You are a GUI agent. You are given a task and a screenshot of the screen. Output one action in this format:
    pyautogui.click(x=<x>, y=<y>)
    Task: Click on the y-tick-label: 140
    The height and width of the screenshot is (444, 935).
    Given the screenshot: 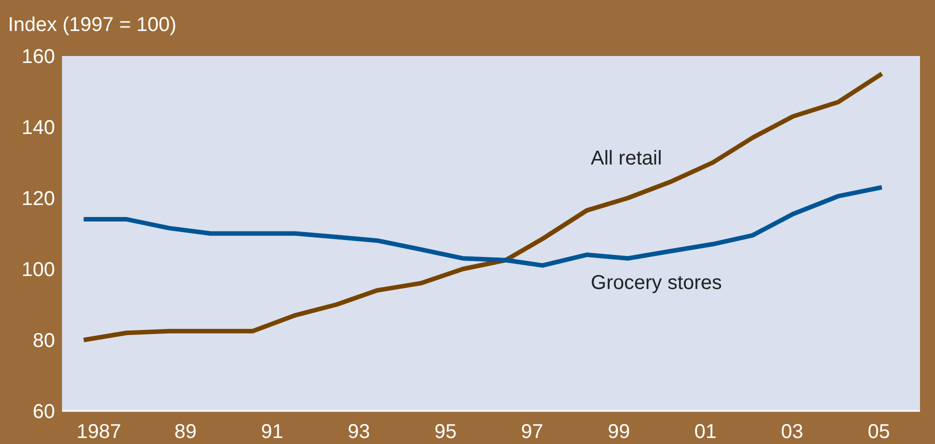 What is the action you would take?
    pyautogui.click(x=38, y=128)
    